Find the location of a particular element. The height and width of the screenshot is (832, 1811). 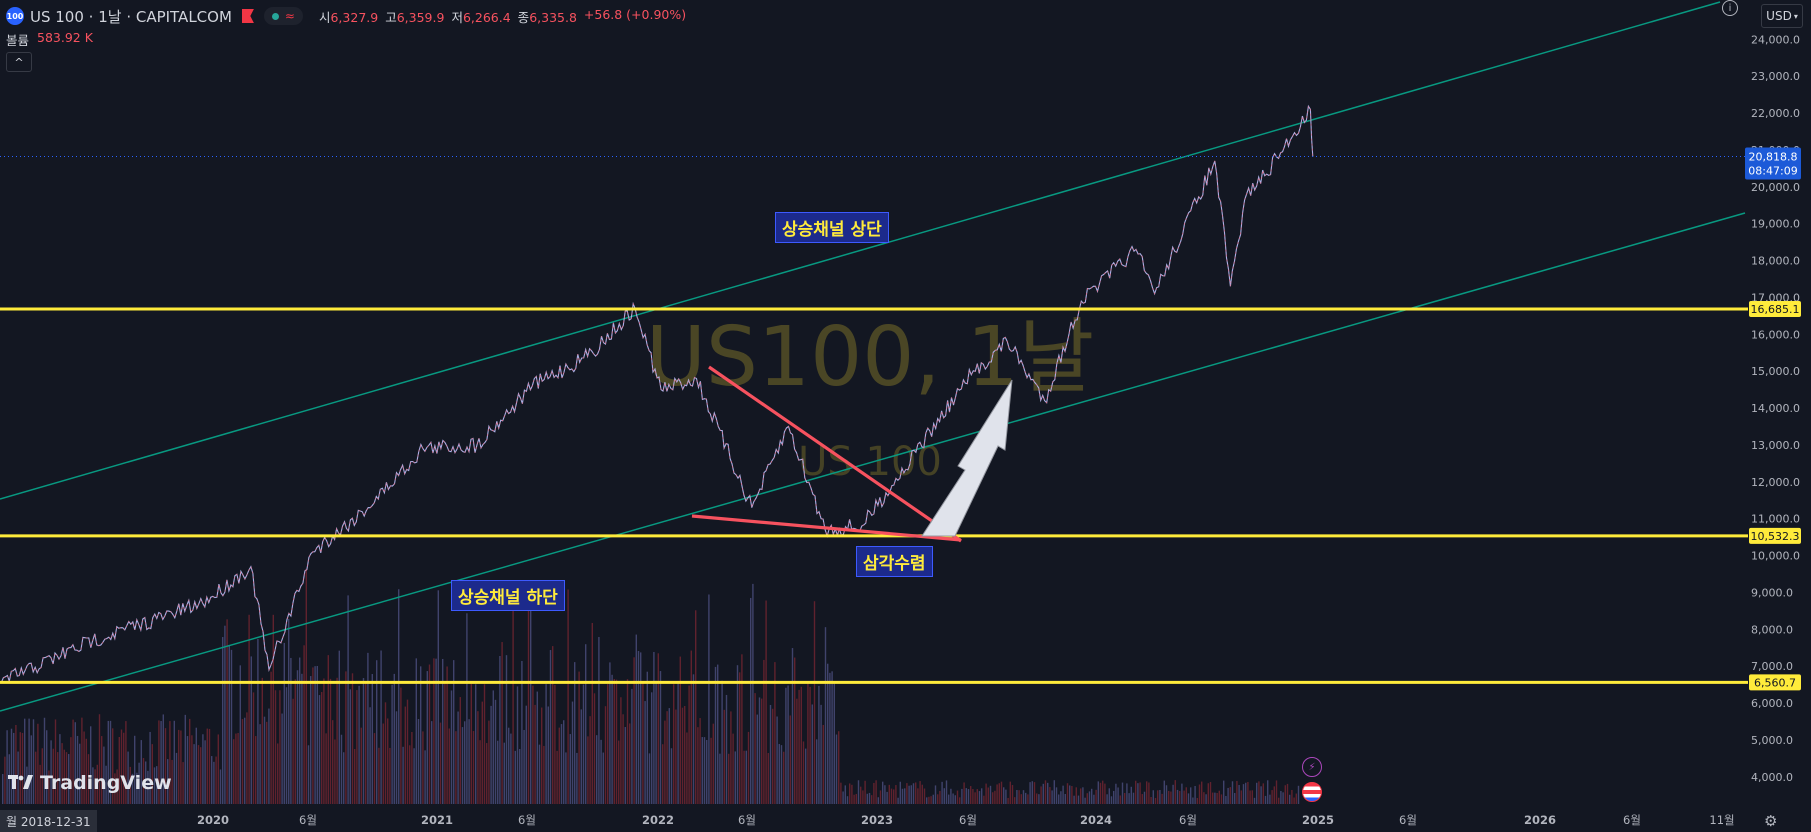

currency-label: USD is located at coordinates (1779, 16).